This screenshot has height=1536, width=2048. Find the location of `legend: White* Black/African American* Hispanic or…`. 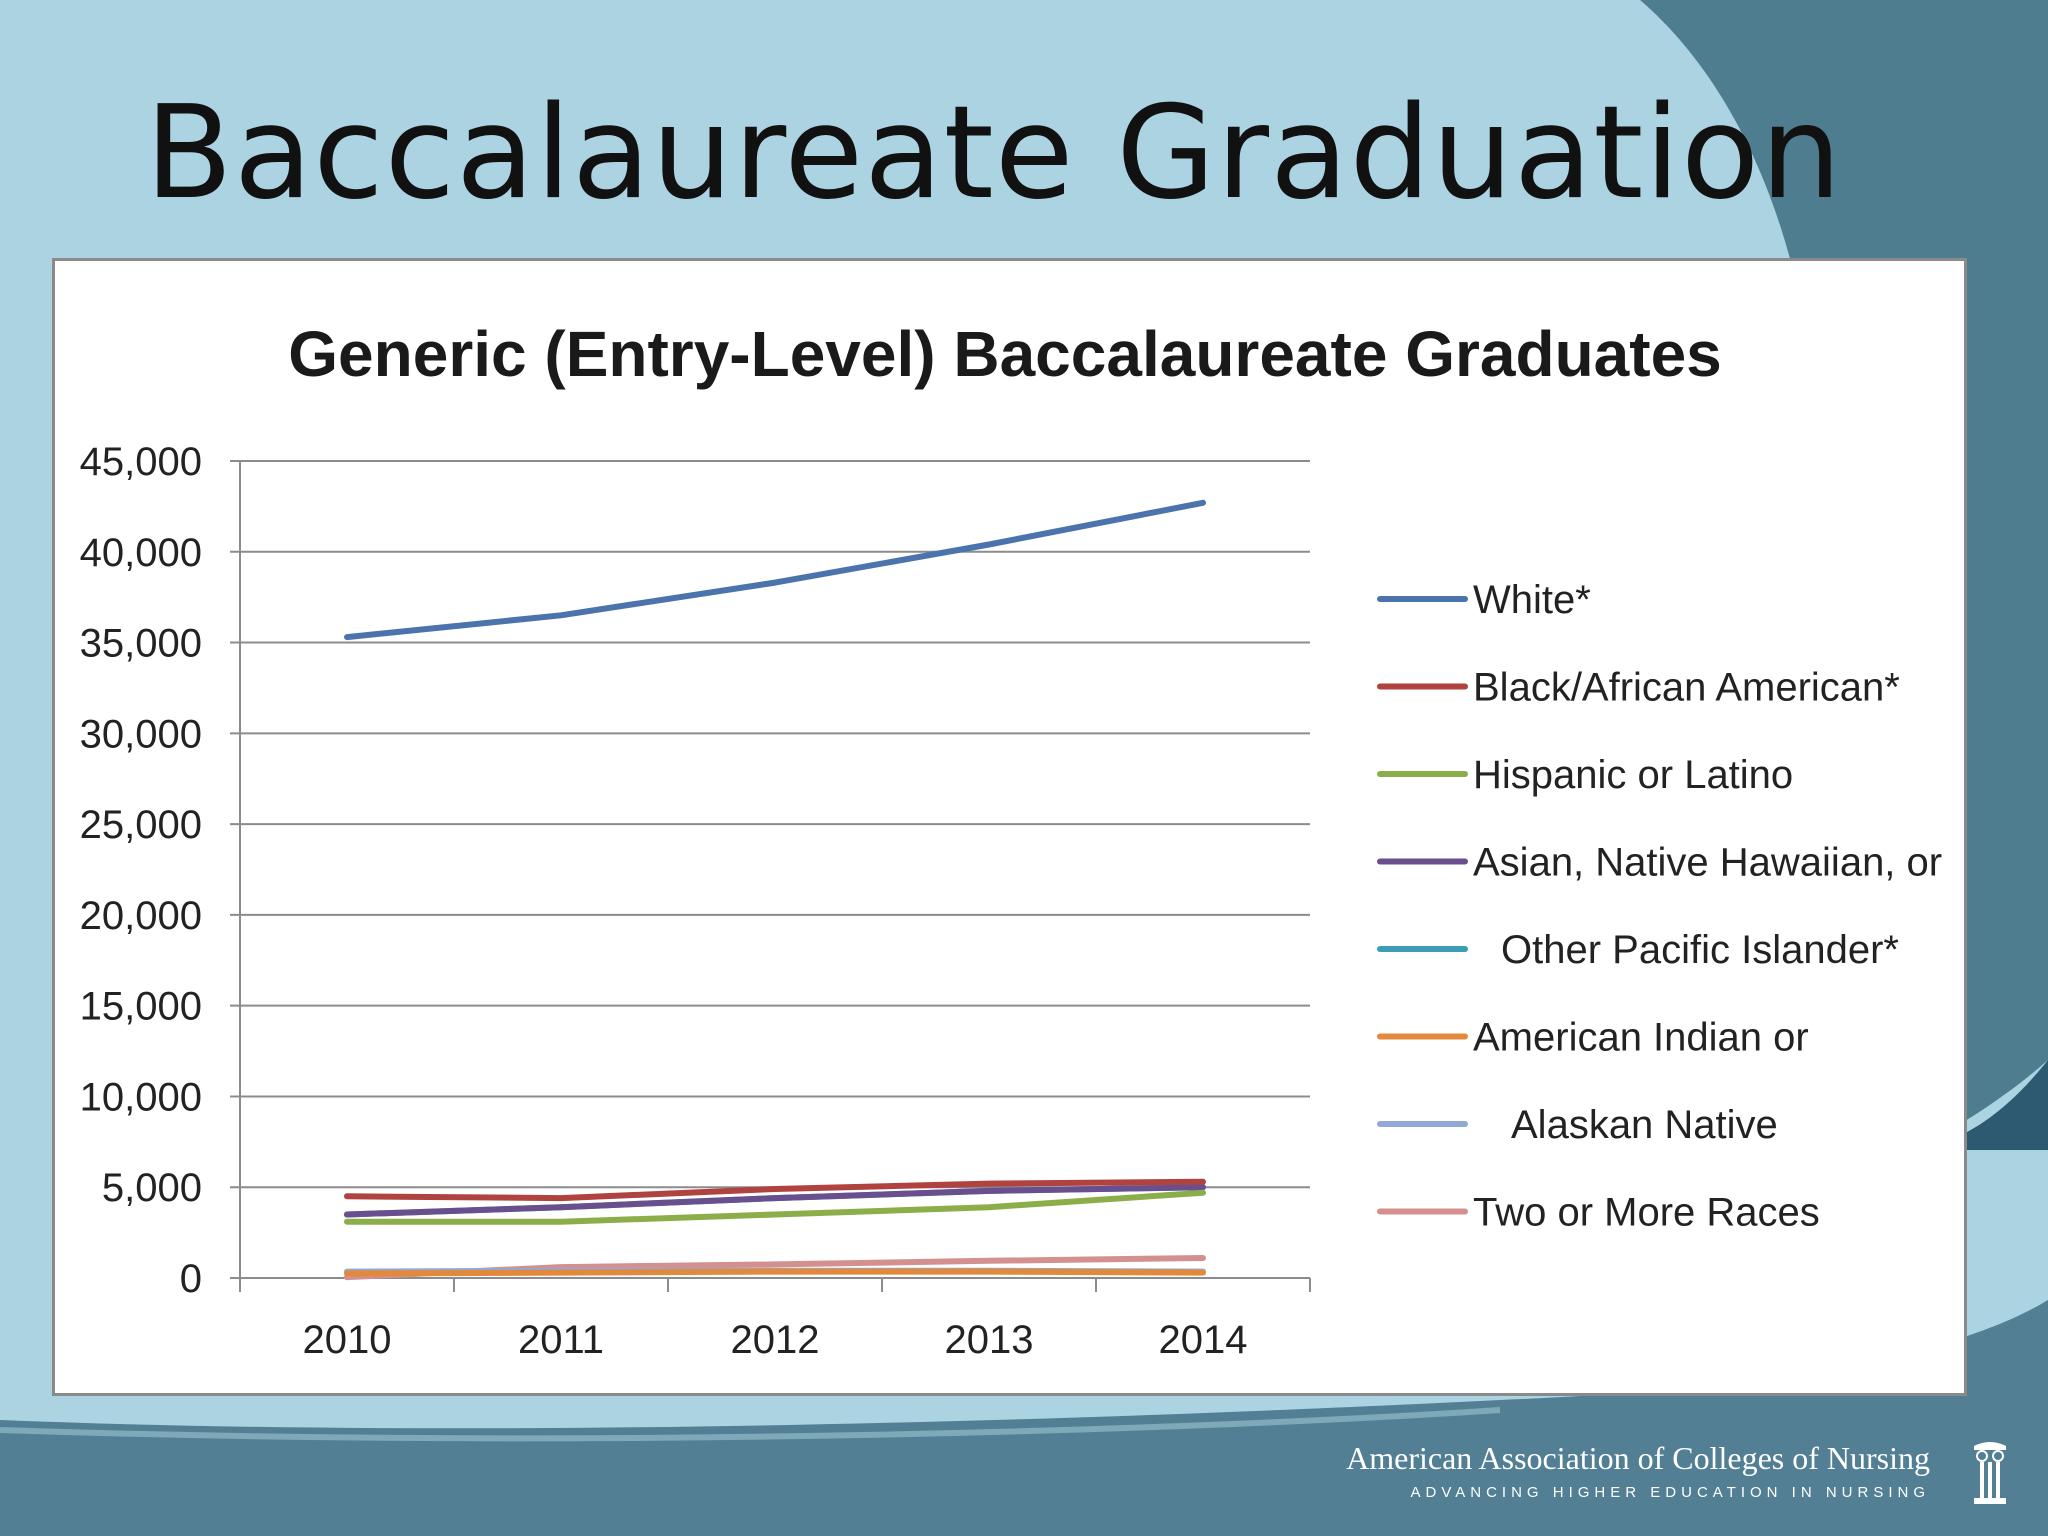

legend: White* Black/African American* Hispanic or… is located at coordinates (1659, 906).